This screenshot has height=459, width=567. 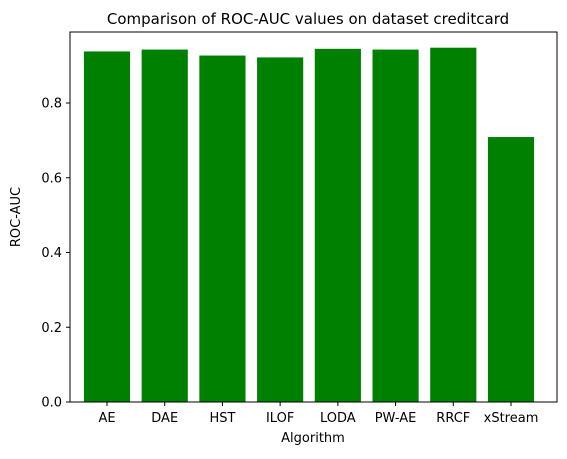 I want to click on y-tick-label: 0.6, so click(x=51, y=178).